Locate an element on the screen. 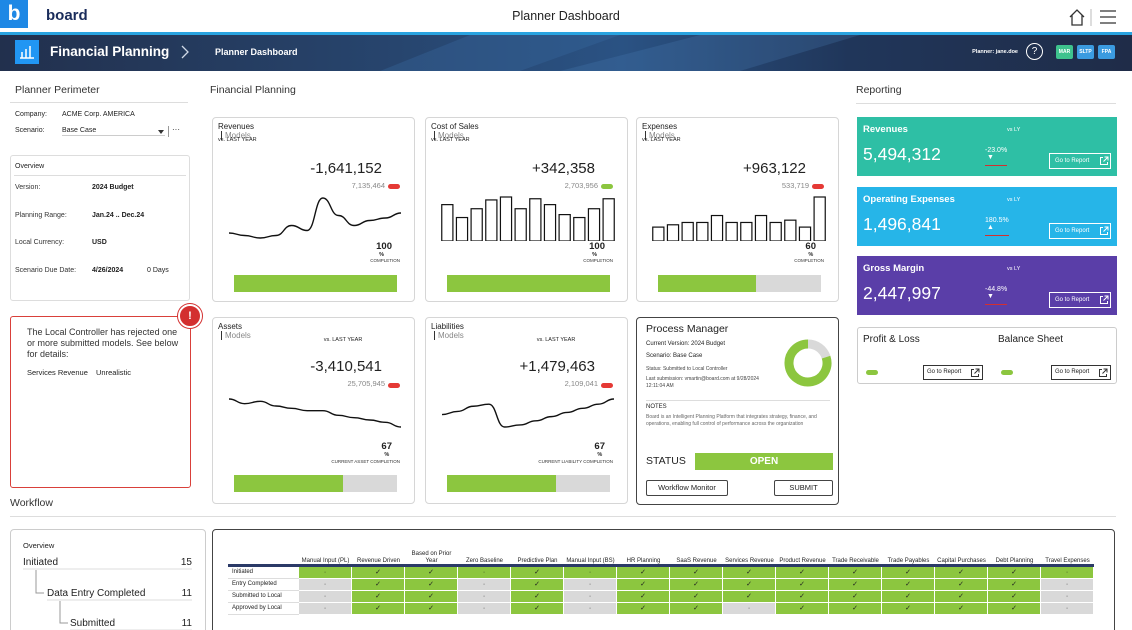 The width and height of the screenshot is (1132, 630). change-arrow: ▼ is located at coordinates (990, 296).